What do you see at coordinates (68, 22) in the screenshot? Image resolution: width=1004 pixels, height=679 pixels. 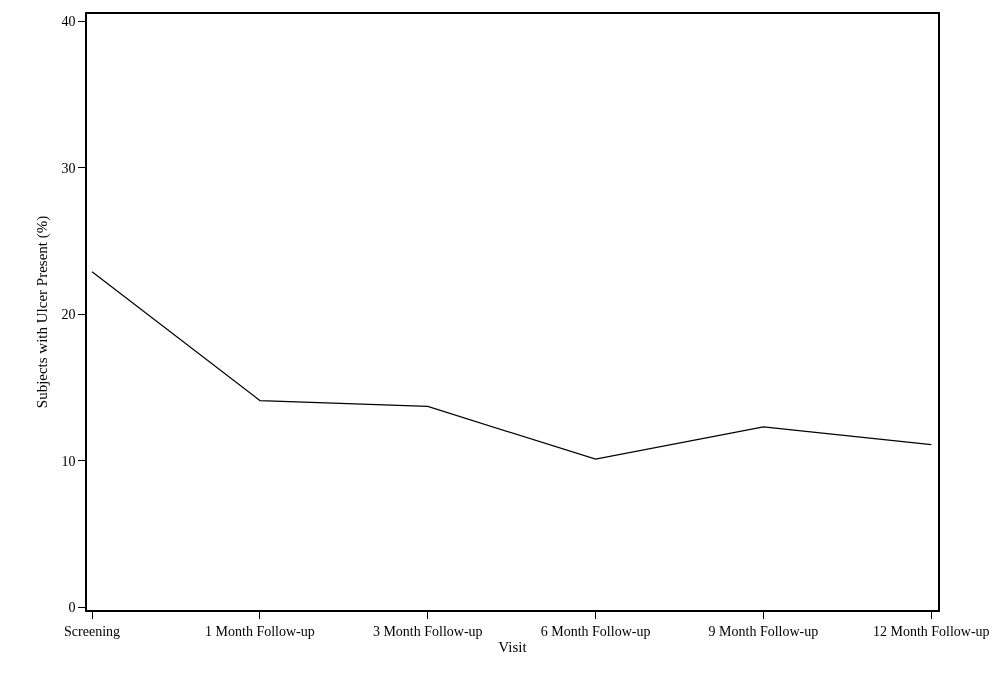 I see `y-tick-label: 40` at bounding box center [68, 22].